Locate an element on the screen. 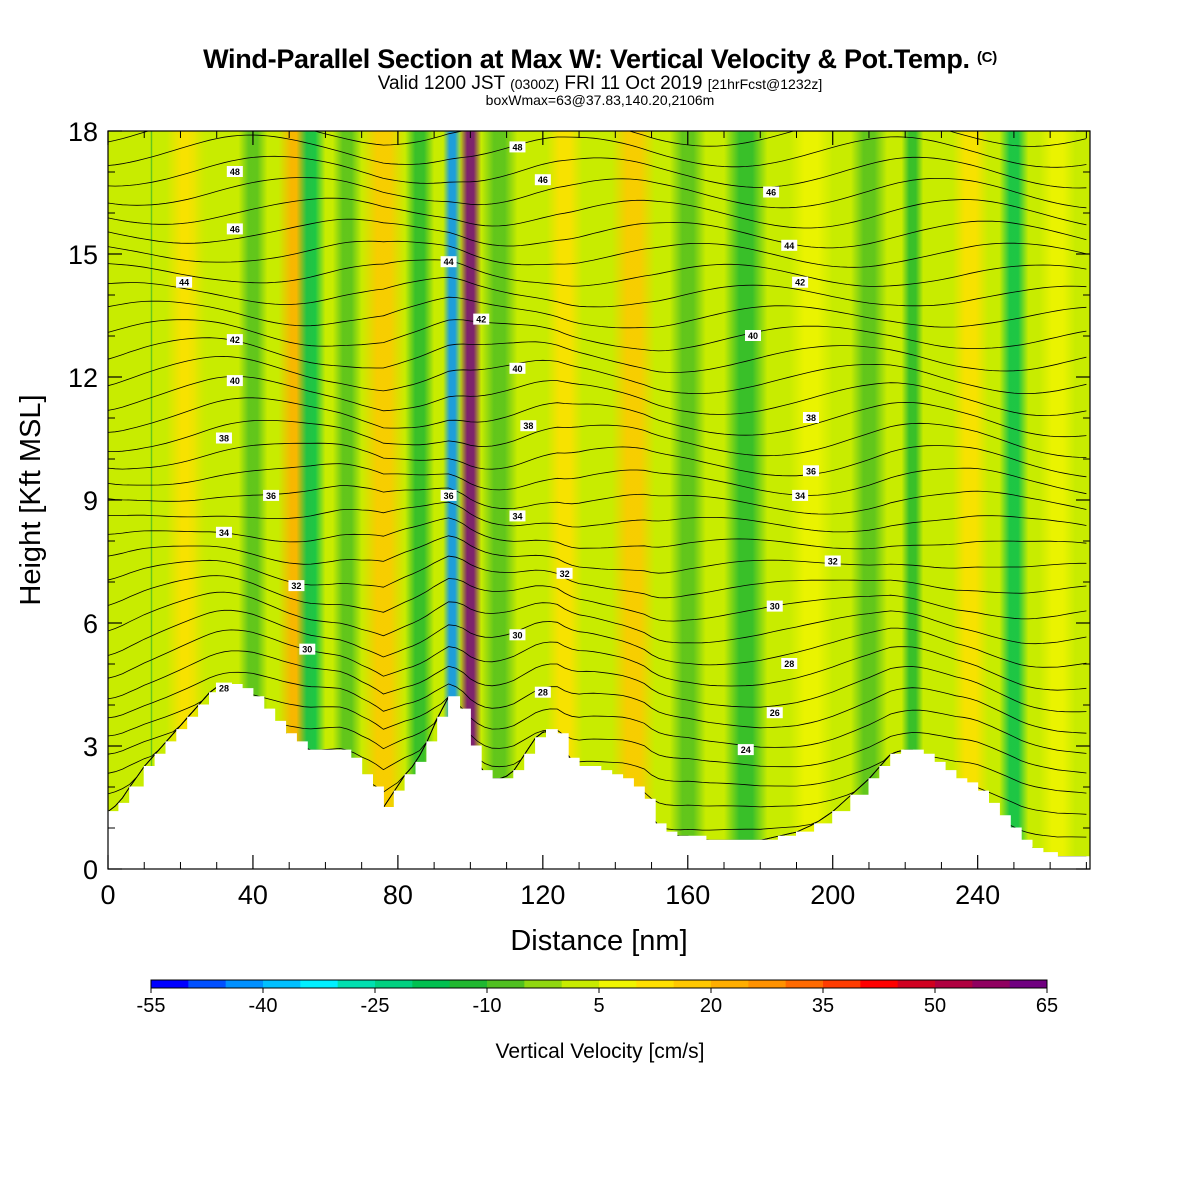  x-tick-label: 240 is located at coordinates (977, 895).